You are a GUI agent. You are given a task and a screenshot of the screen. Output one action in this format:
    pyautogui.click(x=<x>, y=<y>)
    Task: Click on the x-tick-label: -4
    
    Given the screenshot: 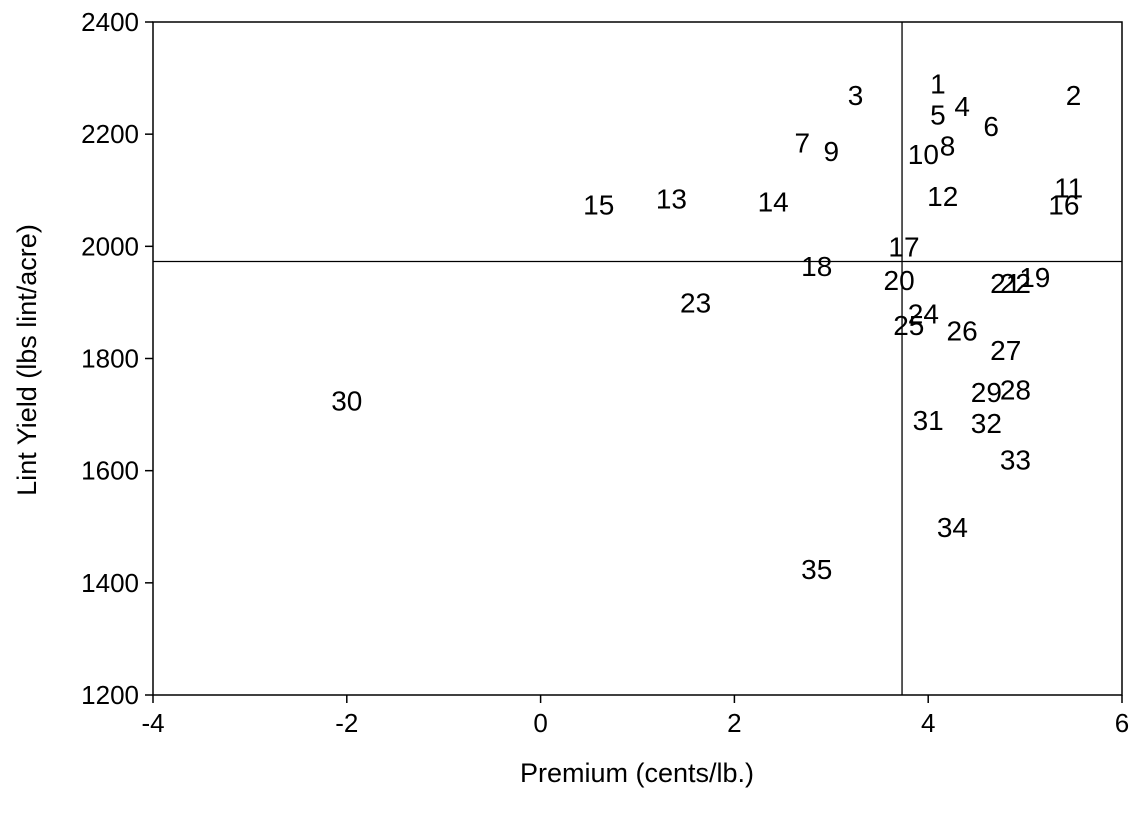 What is the action you would take?
    pyautogui.click(x=152, y=723)
    